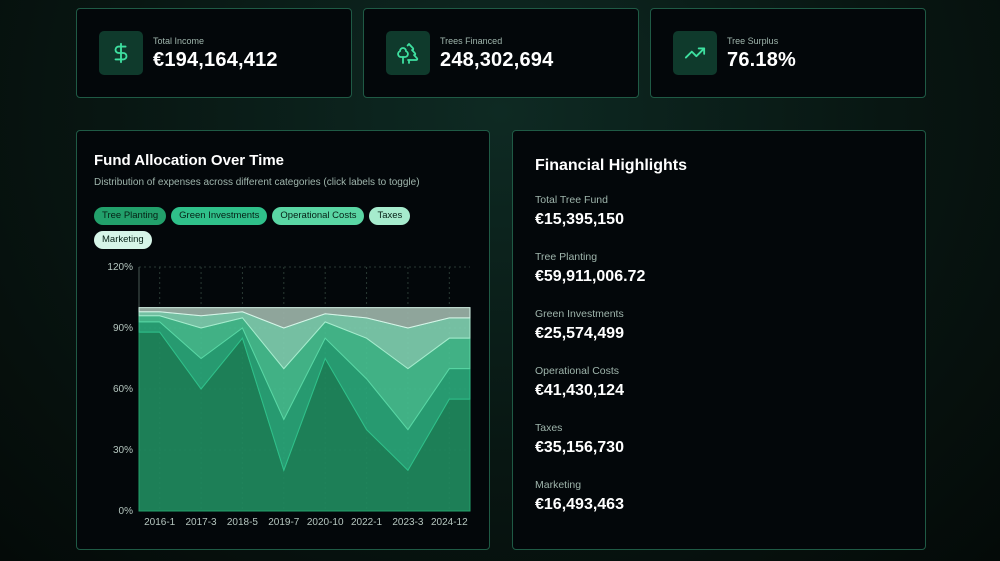 This screenshot has height=561, width=1000. Describe the element at coordinates (590, 276) in the screenshot. I see `highlight-value: €59,911,006.72` at that location.